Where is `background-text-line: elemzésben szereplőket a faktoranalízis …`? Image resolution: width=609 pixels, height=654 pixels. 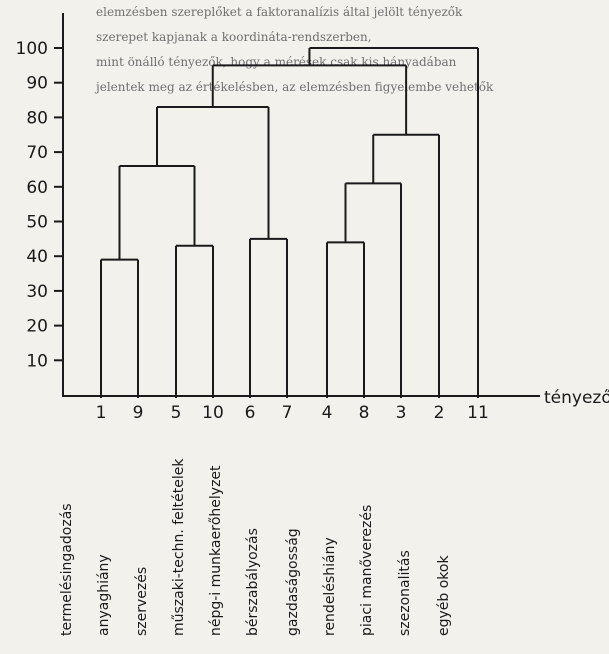 background-text-line: elemzésben szereplőket a faktoranalízis … is located at coordinates (279, 12).